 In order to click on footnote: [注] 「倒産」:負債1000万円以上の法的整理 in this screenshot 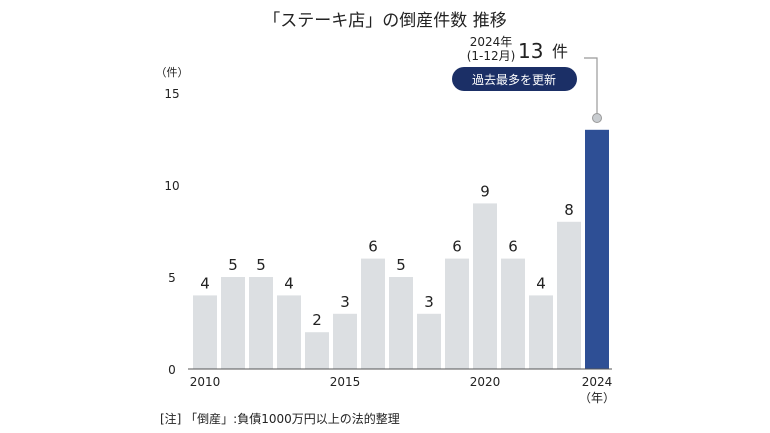, I will do `click(280, 418)`.